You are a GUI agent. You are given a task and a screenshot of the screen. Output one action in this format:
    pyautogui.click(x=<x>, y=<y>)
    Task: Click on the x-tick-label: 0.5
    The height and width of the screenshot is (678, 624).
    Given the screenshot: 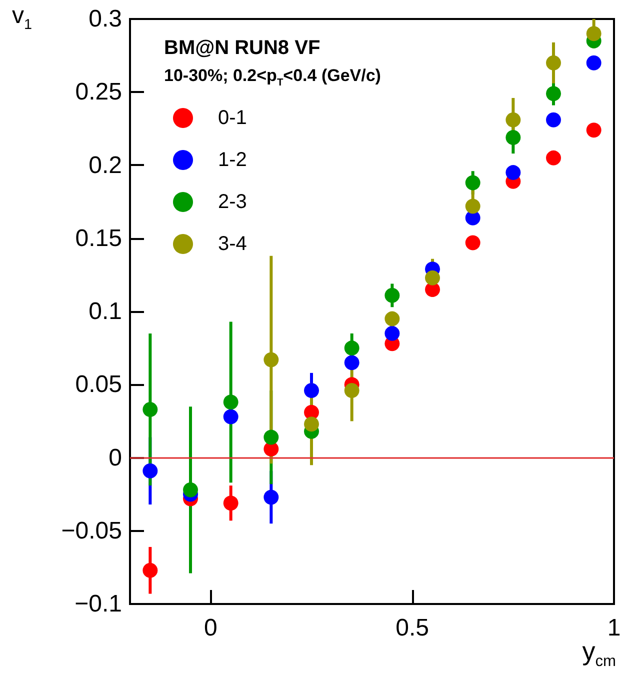 What is the action you would take?
    pyautogui.click(x=413, y=628)
    